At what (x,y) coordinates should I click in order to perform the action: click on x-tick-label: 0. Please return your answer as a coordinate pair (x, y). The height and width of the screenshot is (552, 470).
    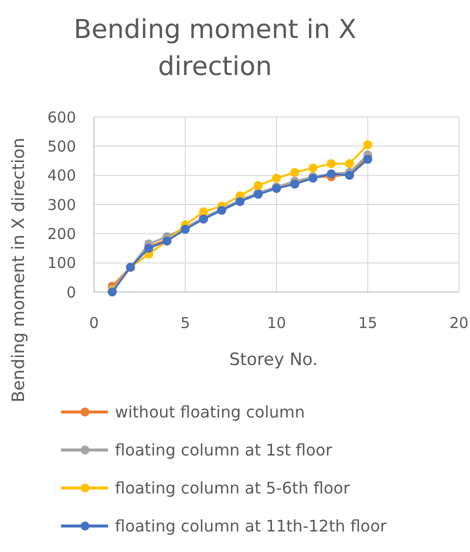
    Looking at the image, I should click on (94, 323).